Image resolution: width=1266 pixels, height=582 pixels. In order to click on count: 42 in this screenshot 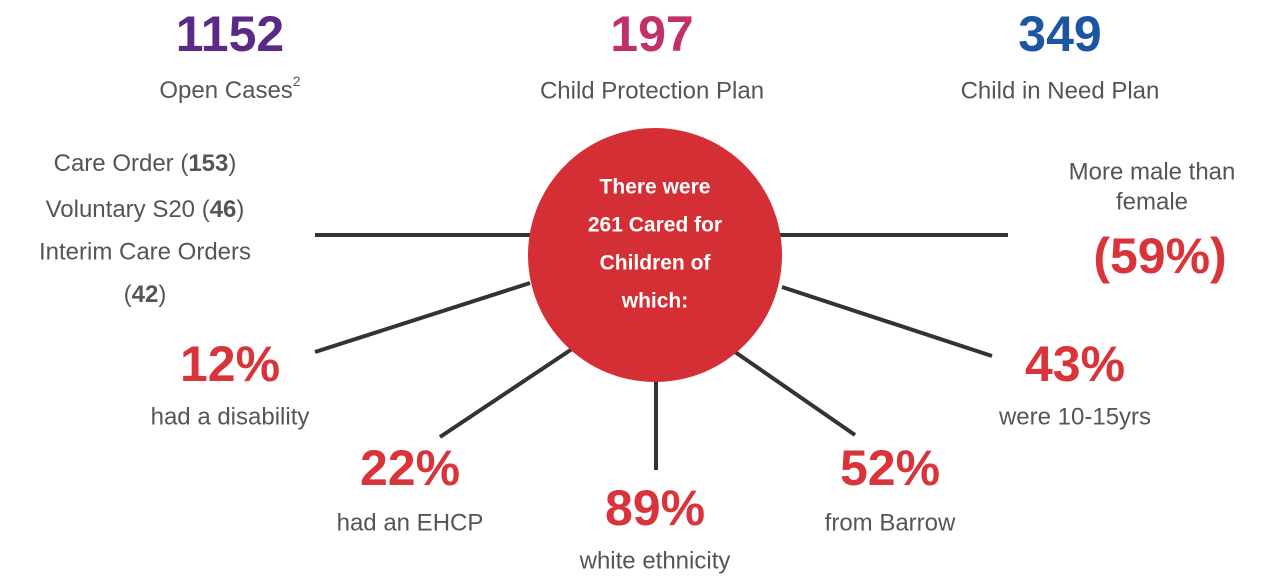, I will do `click(145, 294)`.